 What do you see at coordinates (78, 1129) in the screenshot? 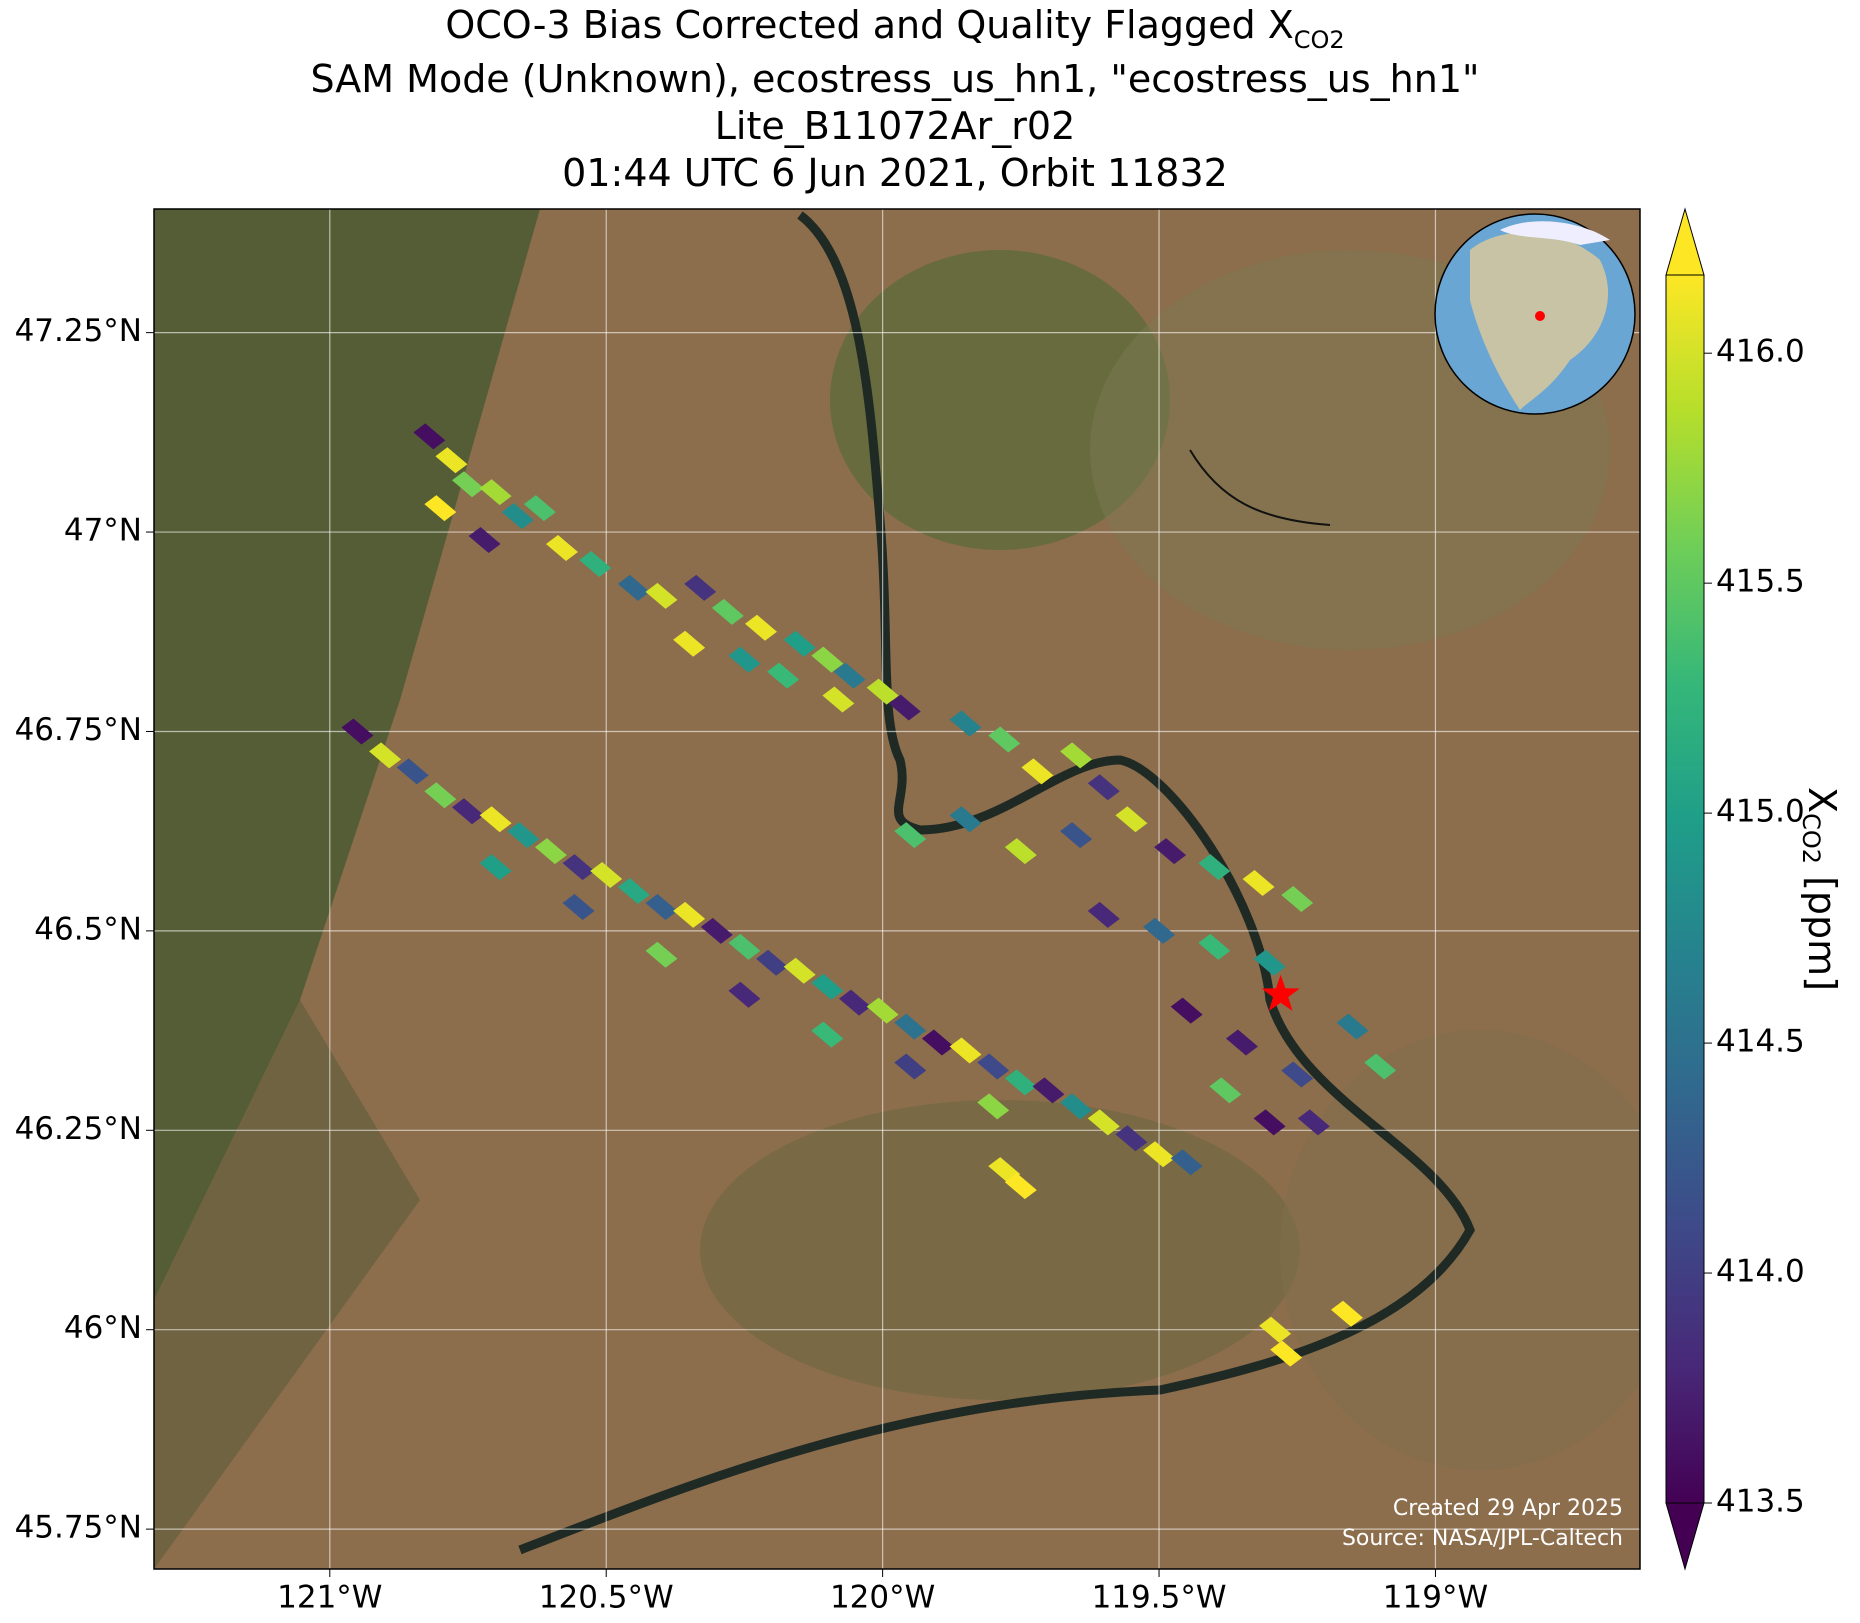
I see `y-tick-label: 46.25°N` at bounding box center [78, 1129].